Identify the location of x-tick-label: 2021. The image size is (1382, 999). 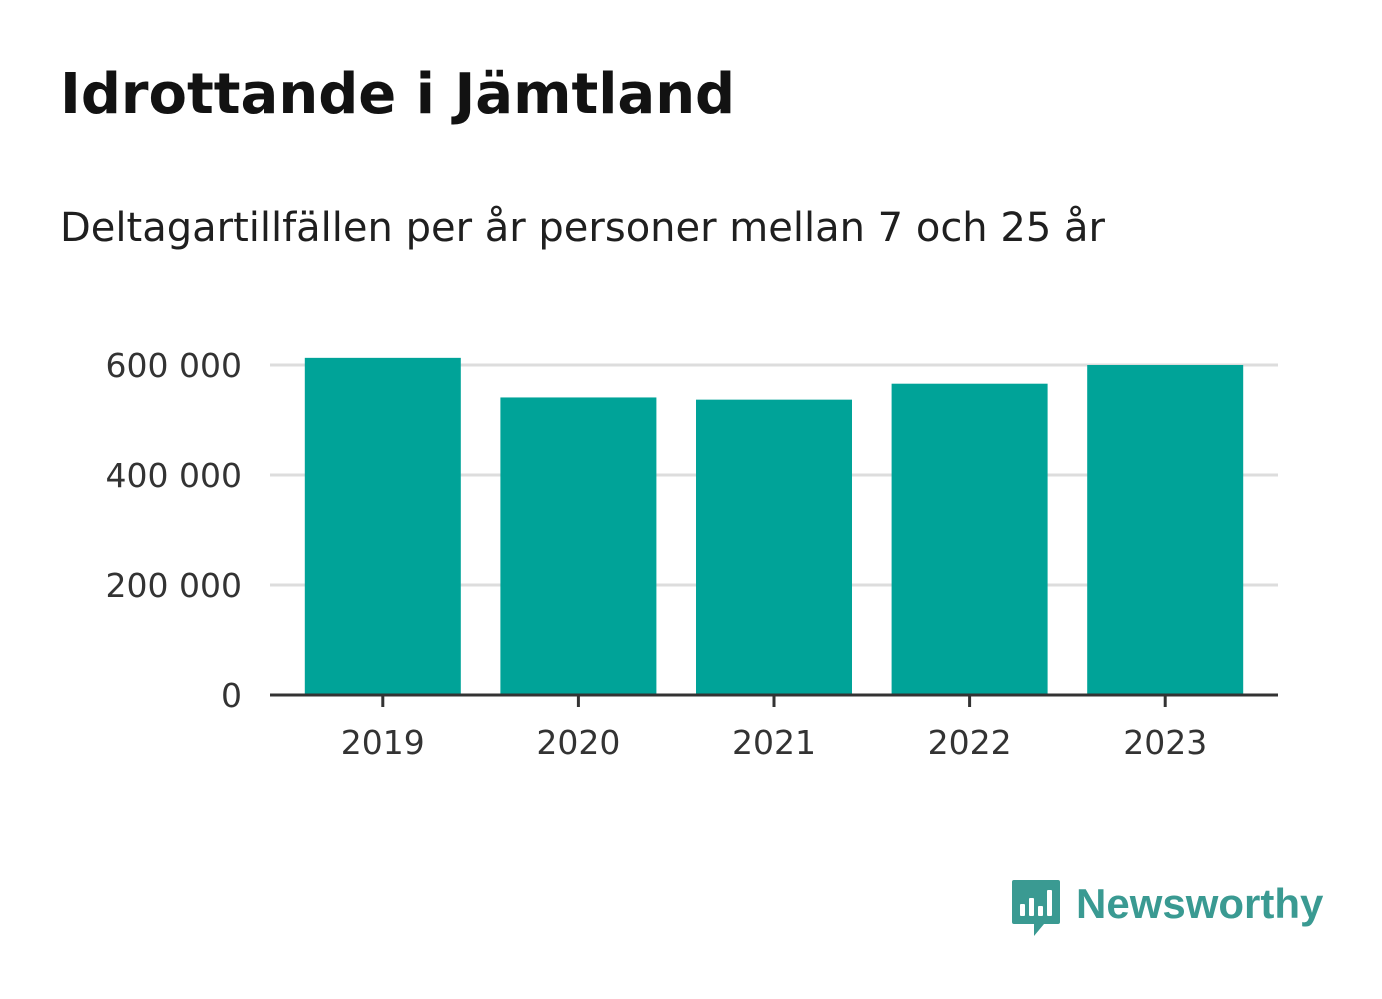
(774, 742).